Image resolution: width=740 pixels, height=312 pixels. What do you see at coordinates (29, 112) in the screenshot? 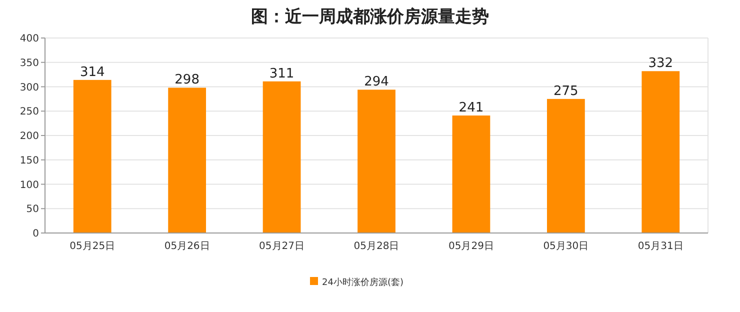
I see `y-tick-label: 250` at bounding box center [29, 112].